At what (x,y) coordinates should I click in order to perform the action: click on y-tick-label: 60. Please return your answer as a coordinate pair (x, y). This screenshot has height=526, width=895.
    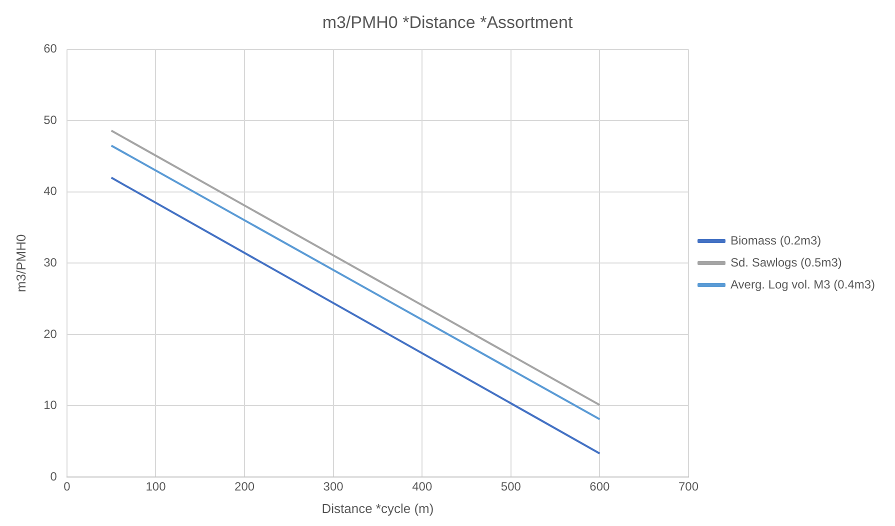
    Looking at the image, I should click on (51, 49).